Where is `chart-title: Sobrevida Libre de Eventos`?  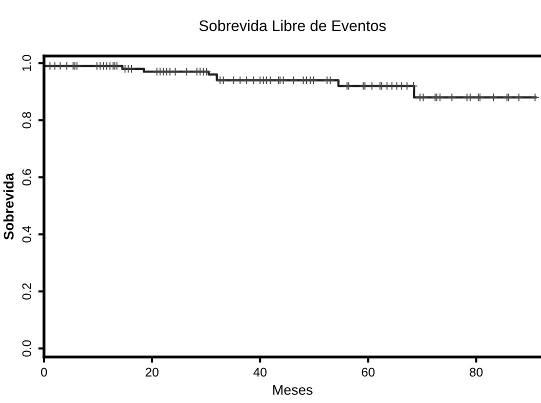
chart-title: Sobrevida Libre de Eventos is located at coordinates (292, 26).